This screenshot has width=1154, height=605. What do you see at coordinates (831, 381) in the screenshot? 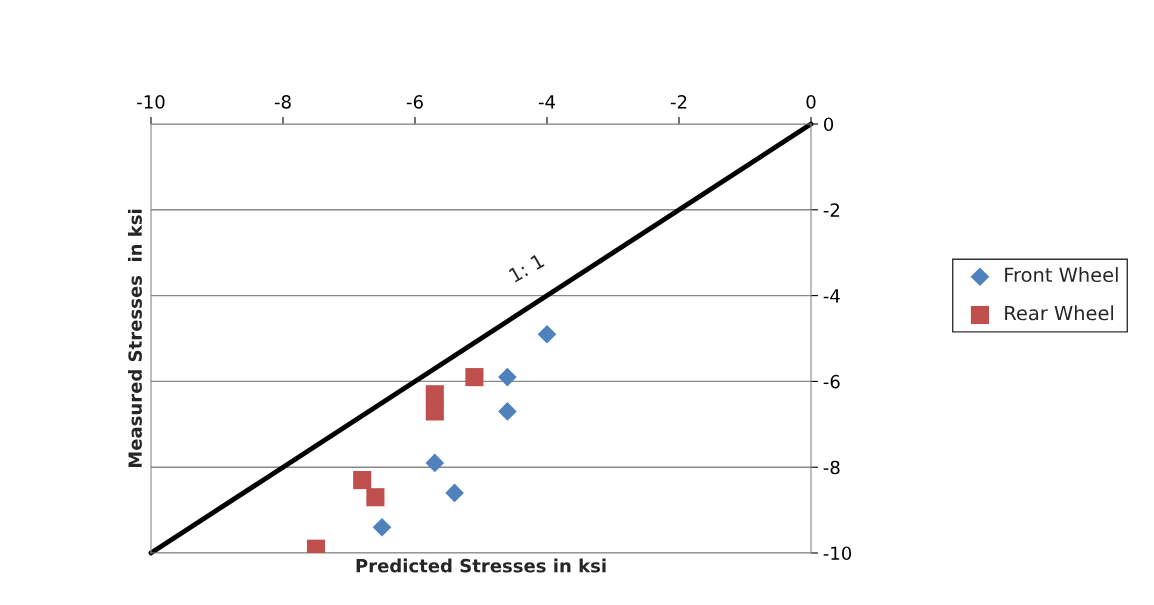
I see `y-tick-label: -6` at bounding box center [831, 381].